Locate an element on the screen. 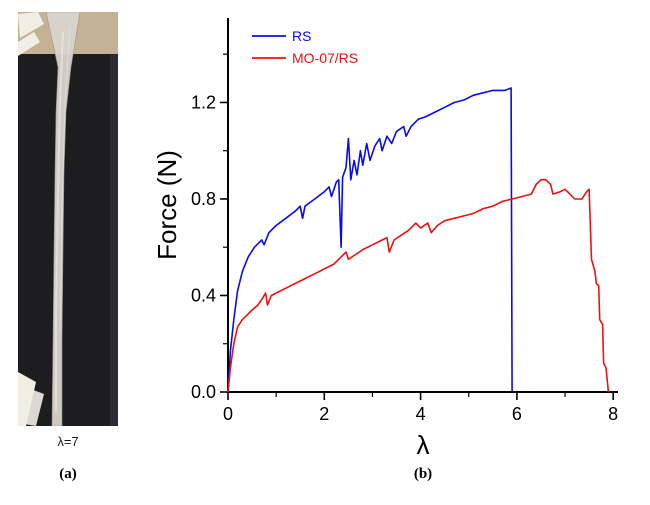 This screenshot has width=650, height=505. caption-panel-b: (b) is located at coordinates (423, 474).